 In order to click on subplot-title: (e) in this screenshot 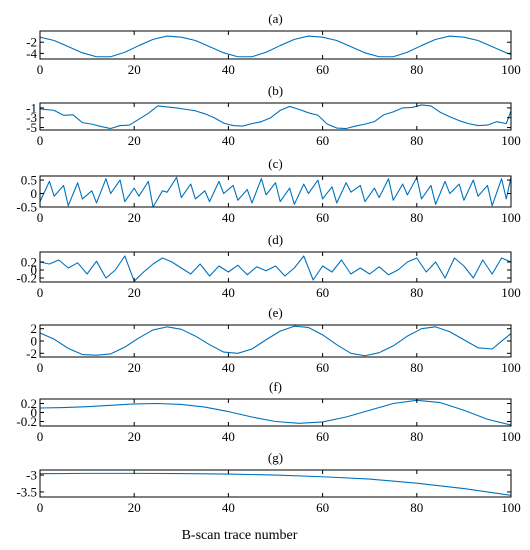, I will do `click(275, 312)`.